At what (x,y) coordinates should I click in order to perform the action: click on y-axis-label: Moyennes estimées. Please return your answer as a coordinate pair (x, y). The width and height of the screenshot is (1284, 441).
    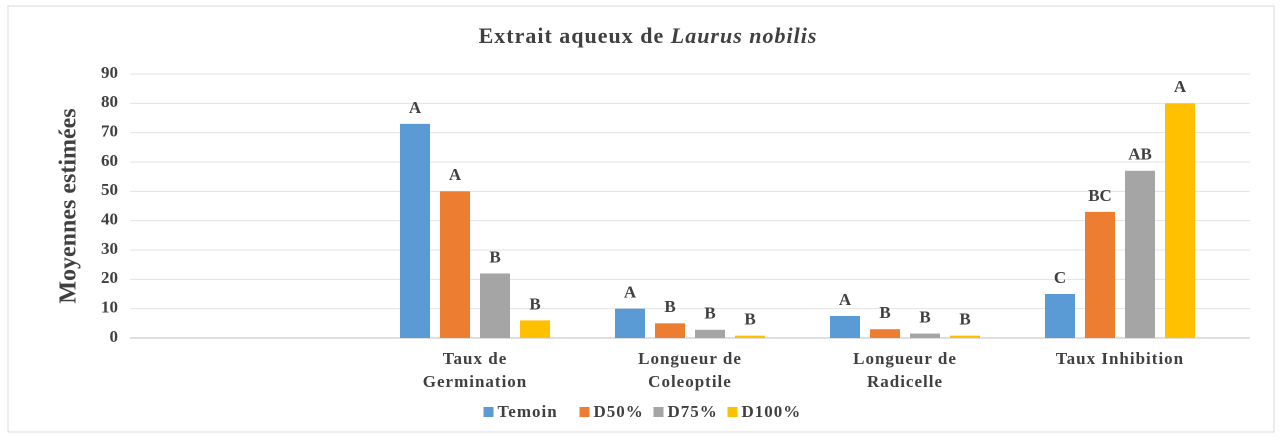
    Looking at the image, I should click on (69, 205).